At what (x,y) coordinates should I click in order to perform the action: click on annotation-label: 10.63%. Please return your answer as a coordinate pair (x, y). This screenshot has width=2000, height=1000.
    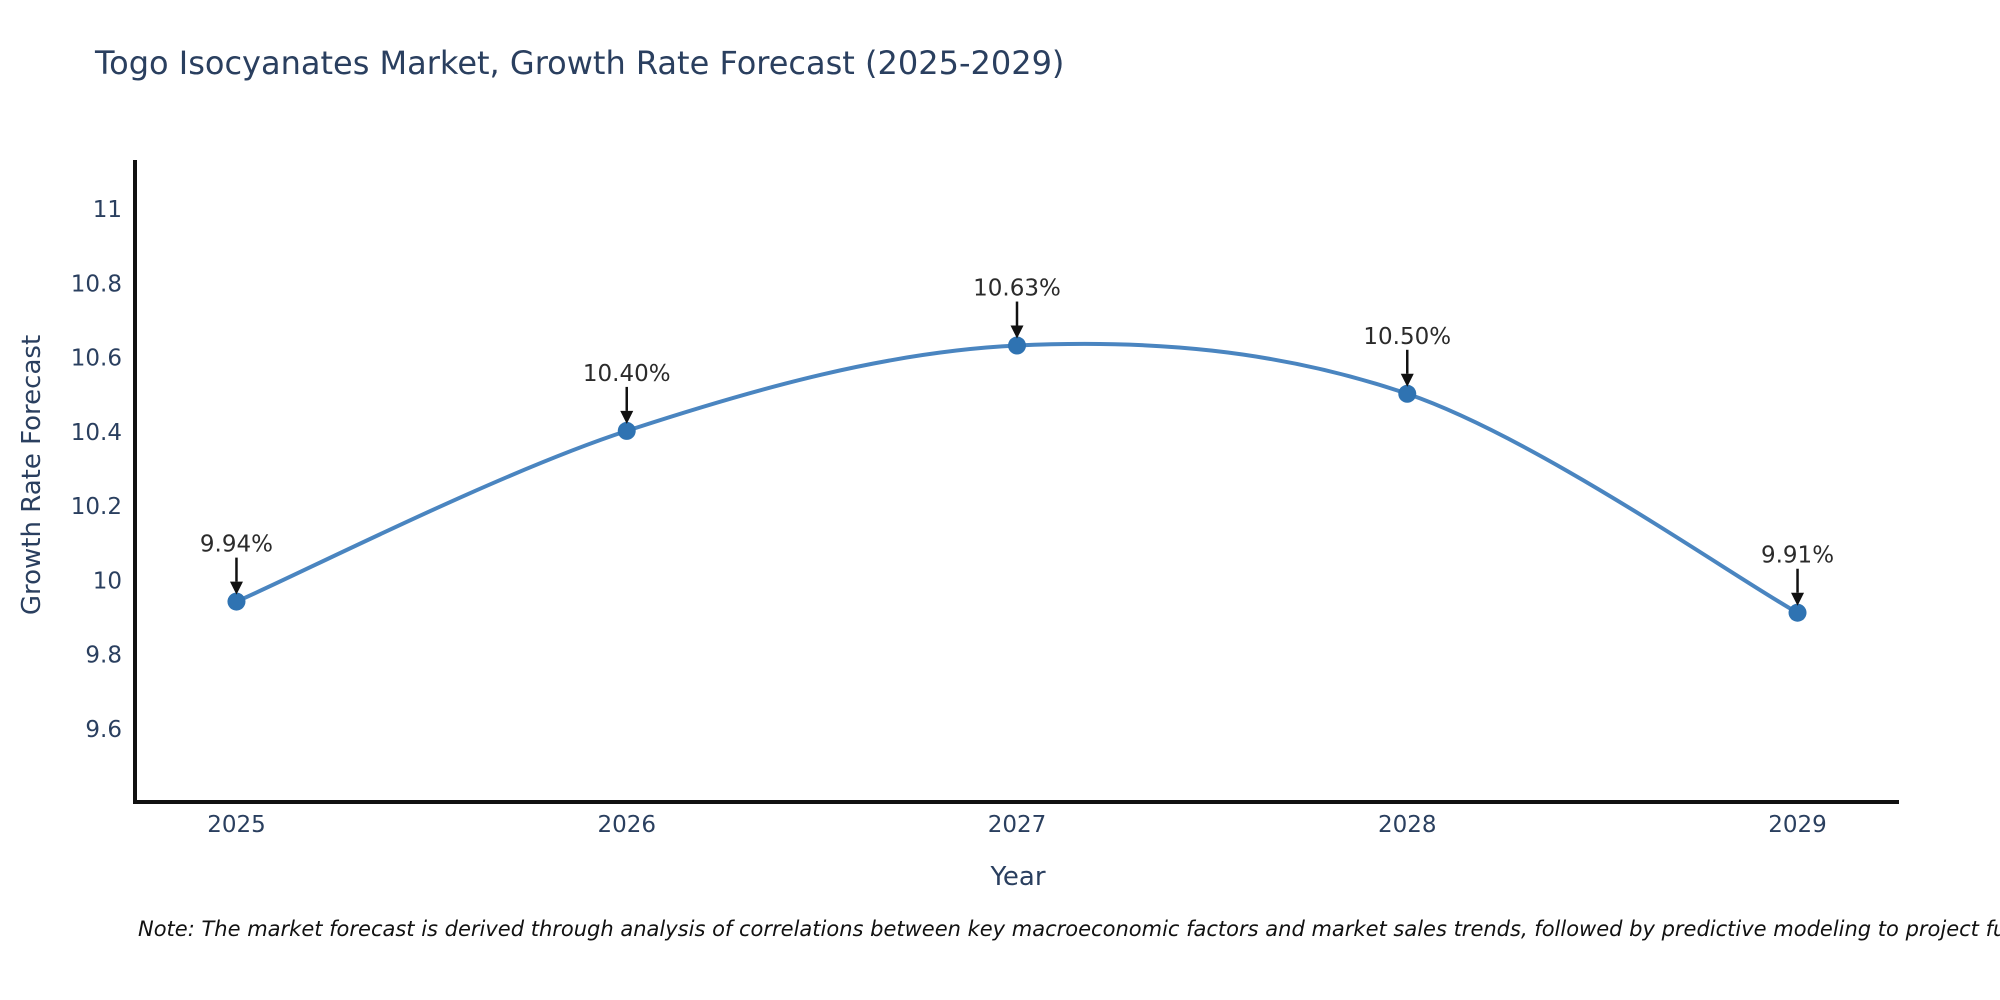
    Looking at the image, I should click on (1017, 289).